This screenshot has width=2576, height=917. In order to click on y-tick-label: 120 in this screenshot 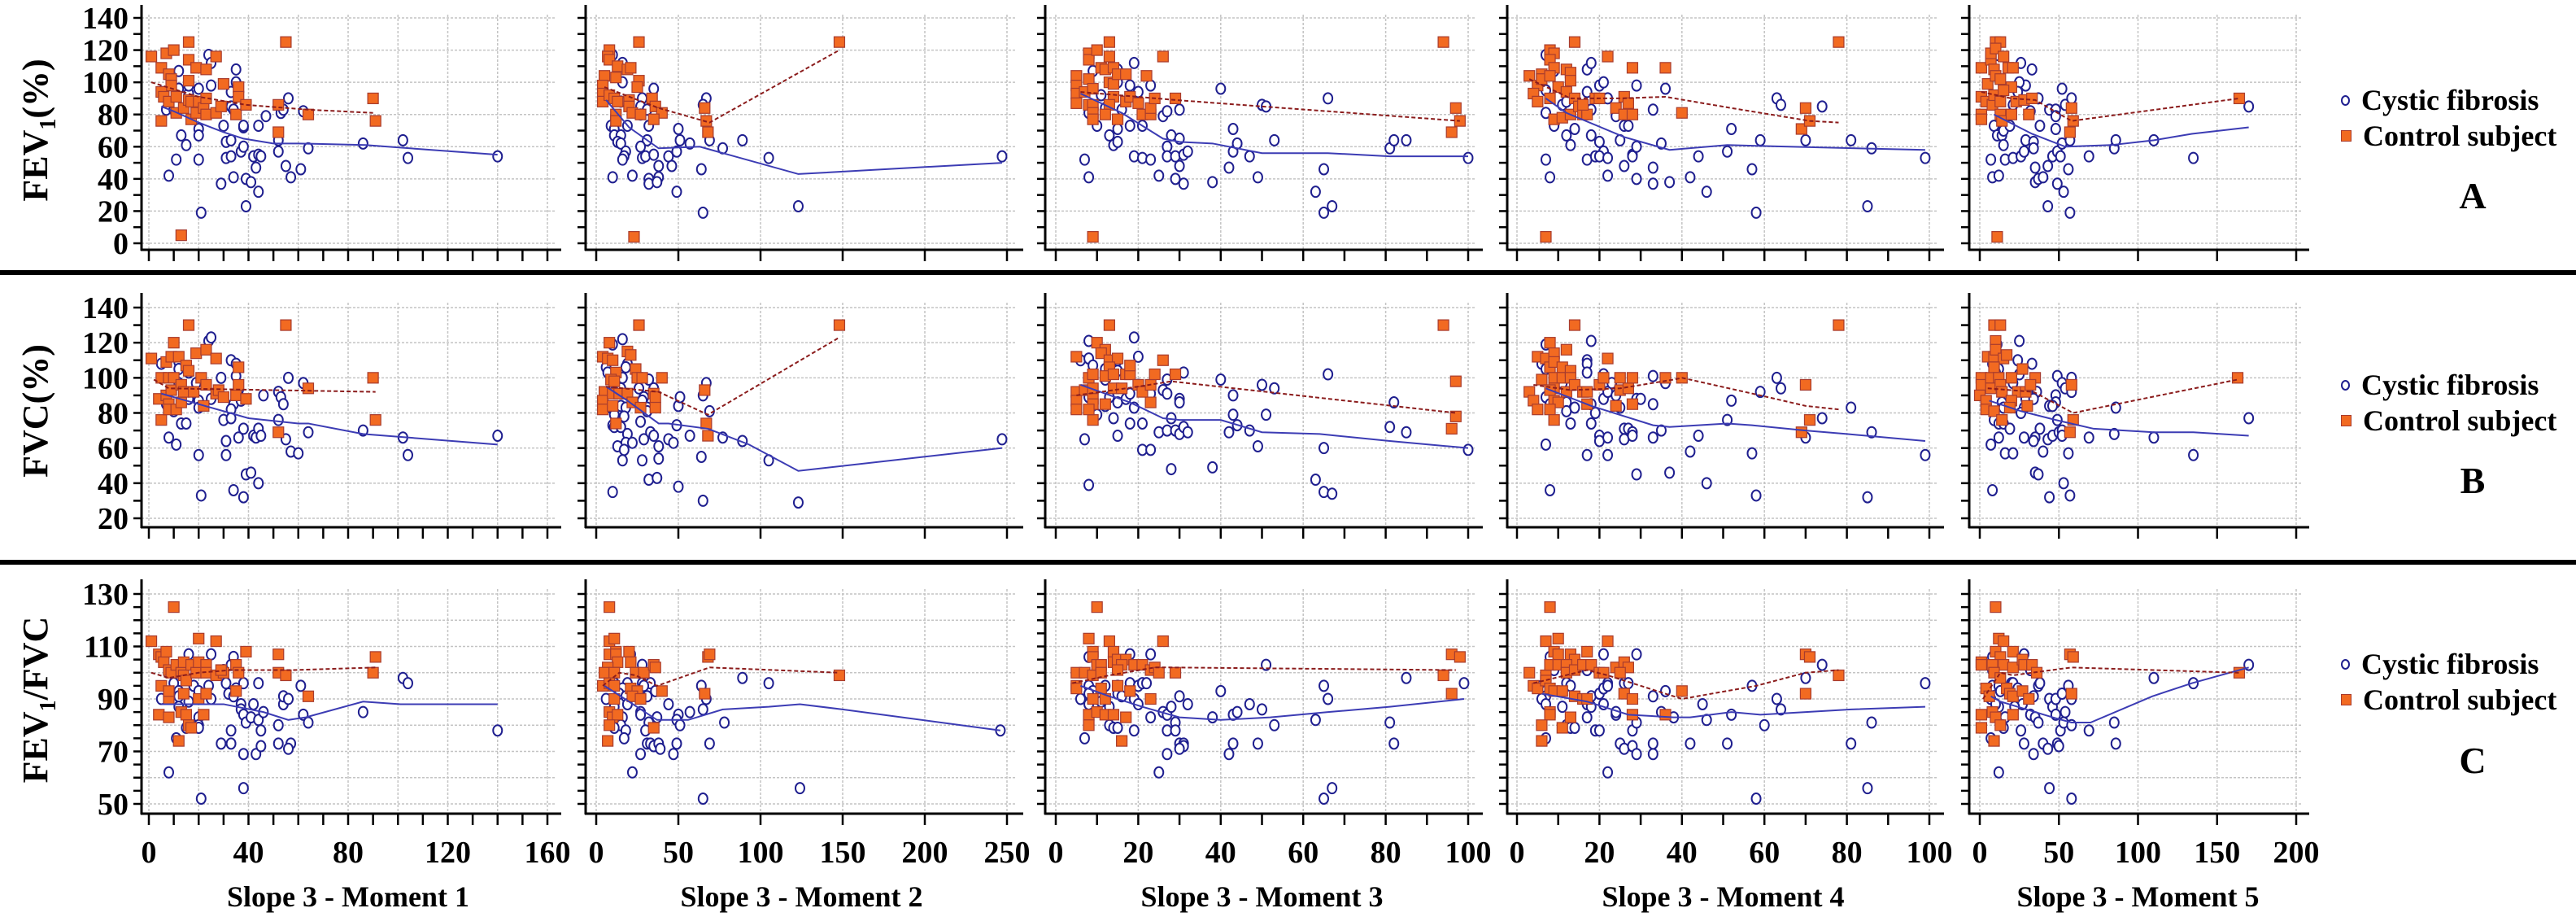, I will do `click(105, 343)`.